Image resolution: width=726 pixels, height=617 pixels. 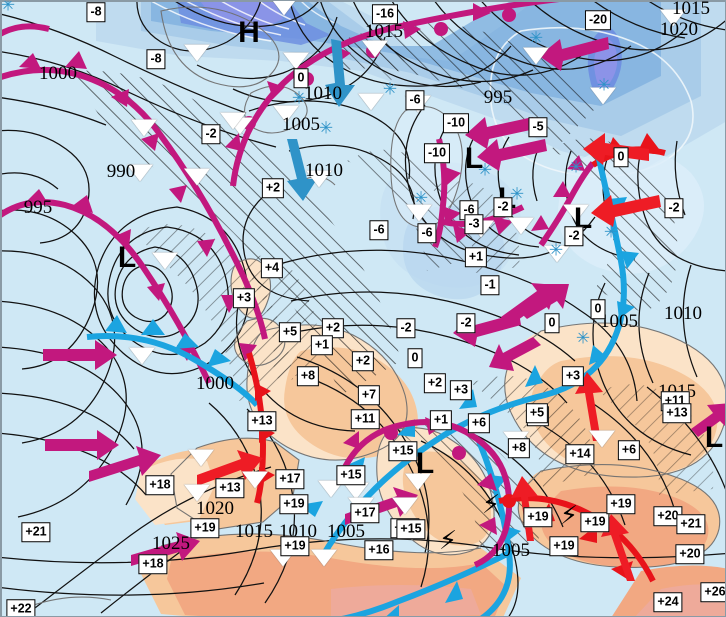 I want to click on snowflake-icon-9: ✳, so click(x=576, y=167).